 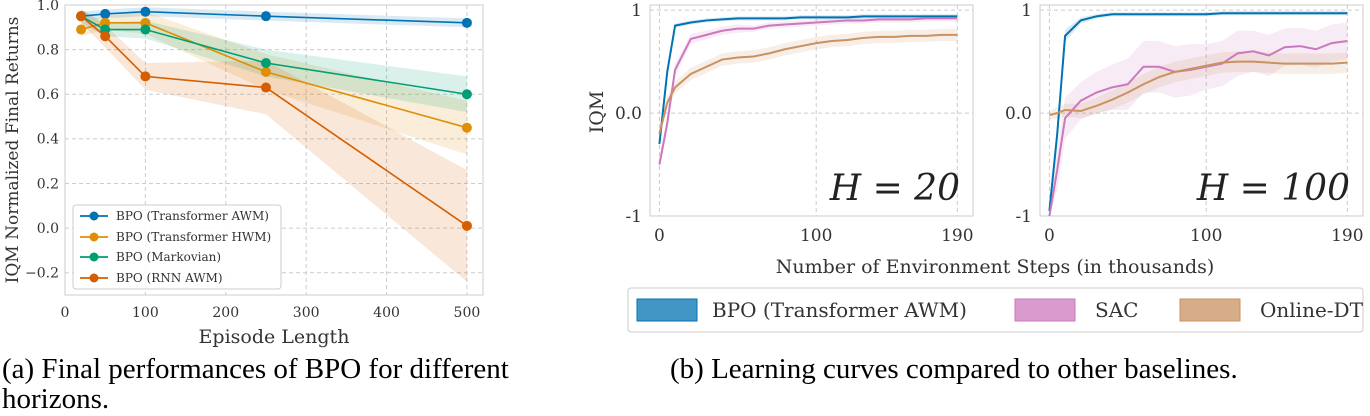 I want to click on x-tick-label: 200, so click(x=225, y=313).